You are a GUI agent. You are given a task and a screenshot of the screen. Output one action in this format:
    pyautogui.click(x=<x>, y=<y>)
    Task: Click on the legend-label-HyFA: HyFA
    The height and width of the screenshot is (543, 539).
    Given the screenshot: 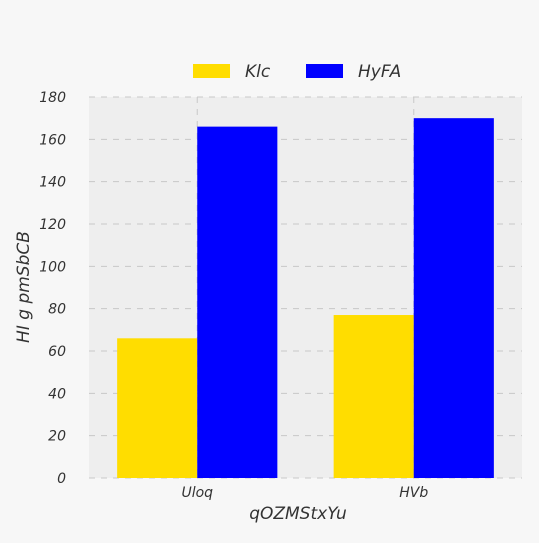 What is the action you would take?
    pyautogui.click(x=379, y=72)
    